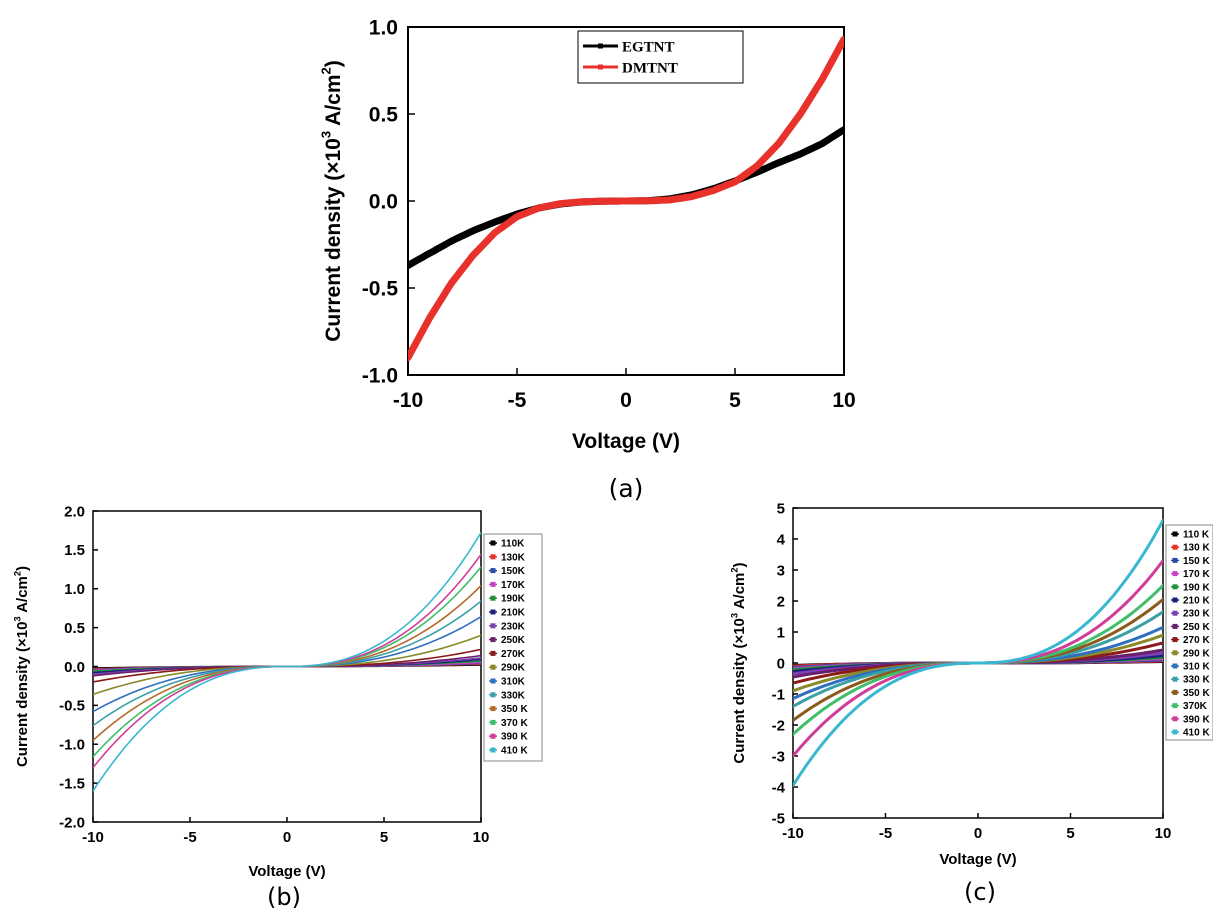 The image size is (1213, 920). What do you see at coordinates (648, 47) in the screenshot?
I see `legend-entry-label: EGTNT` at bounding box center [648, 47].